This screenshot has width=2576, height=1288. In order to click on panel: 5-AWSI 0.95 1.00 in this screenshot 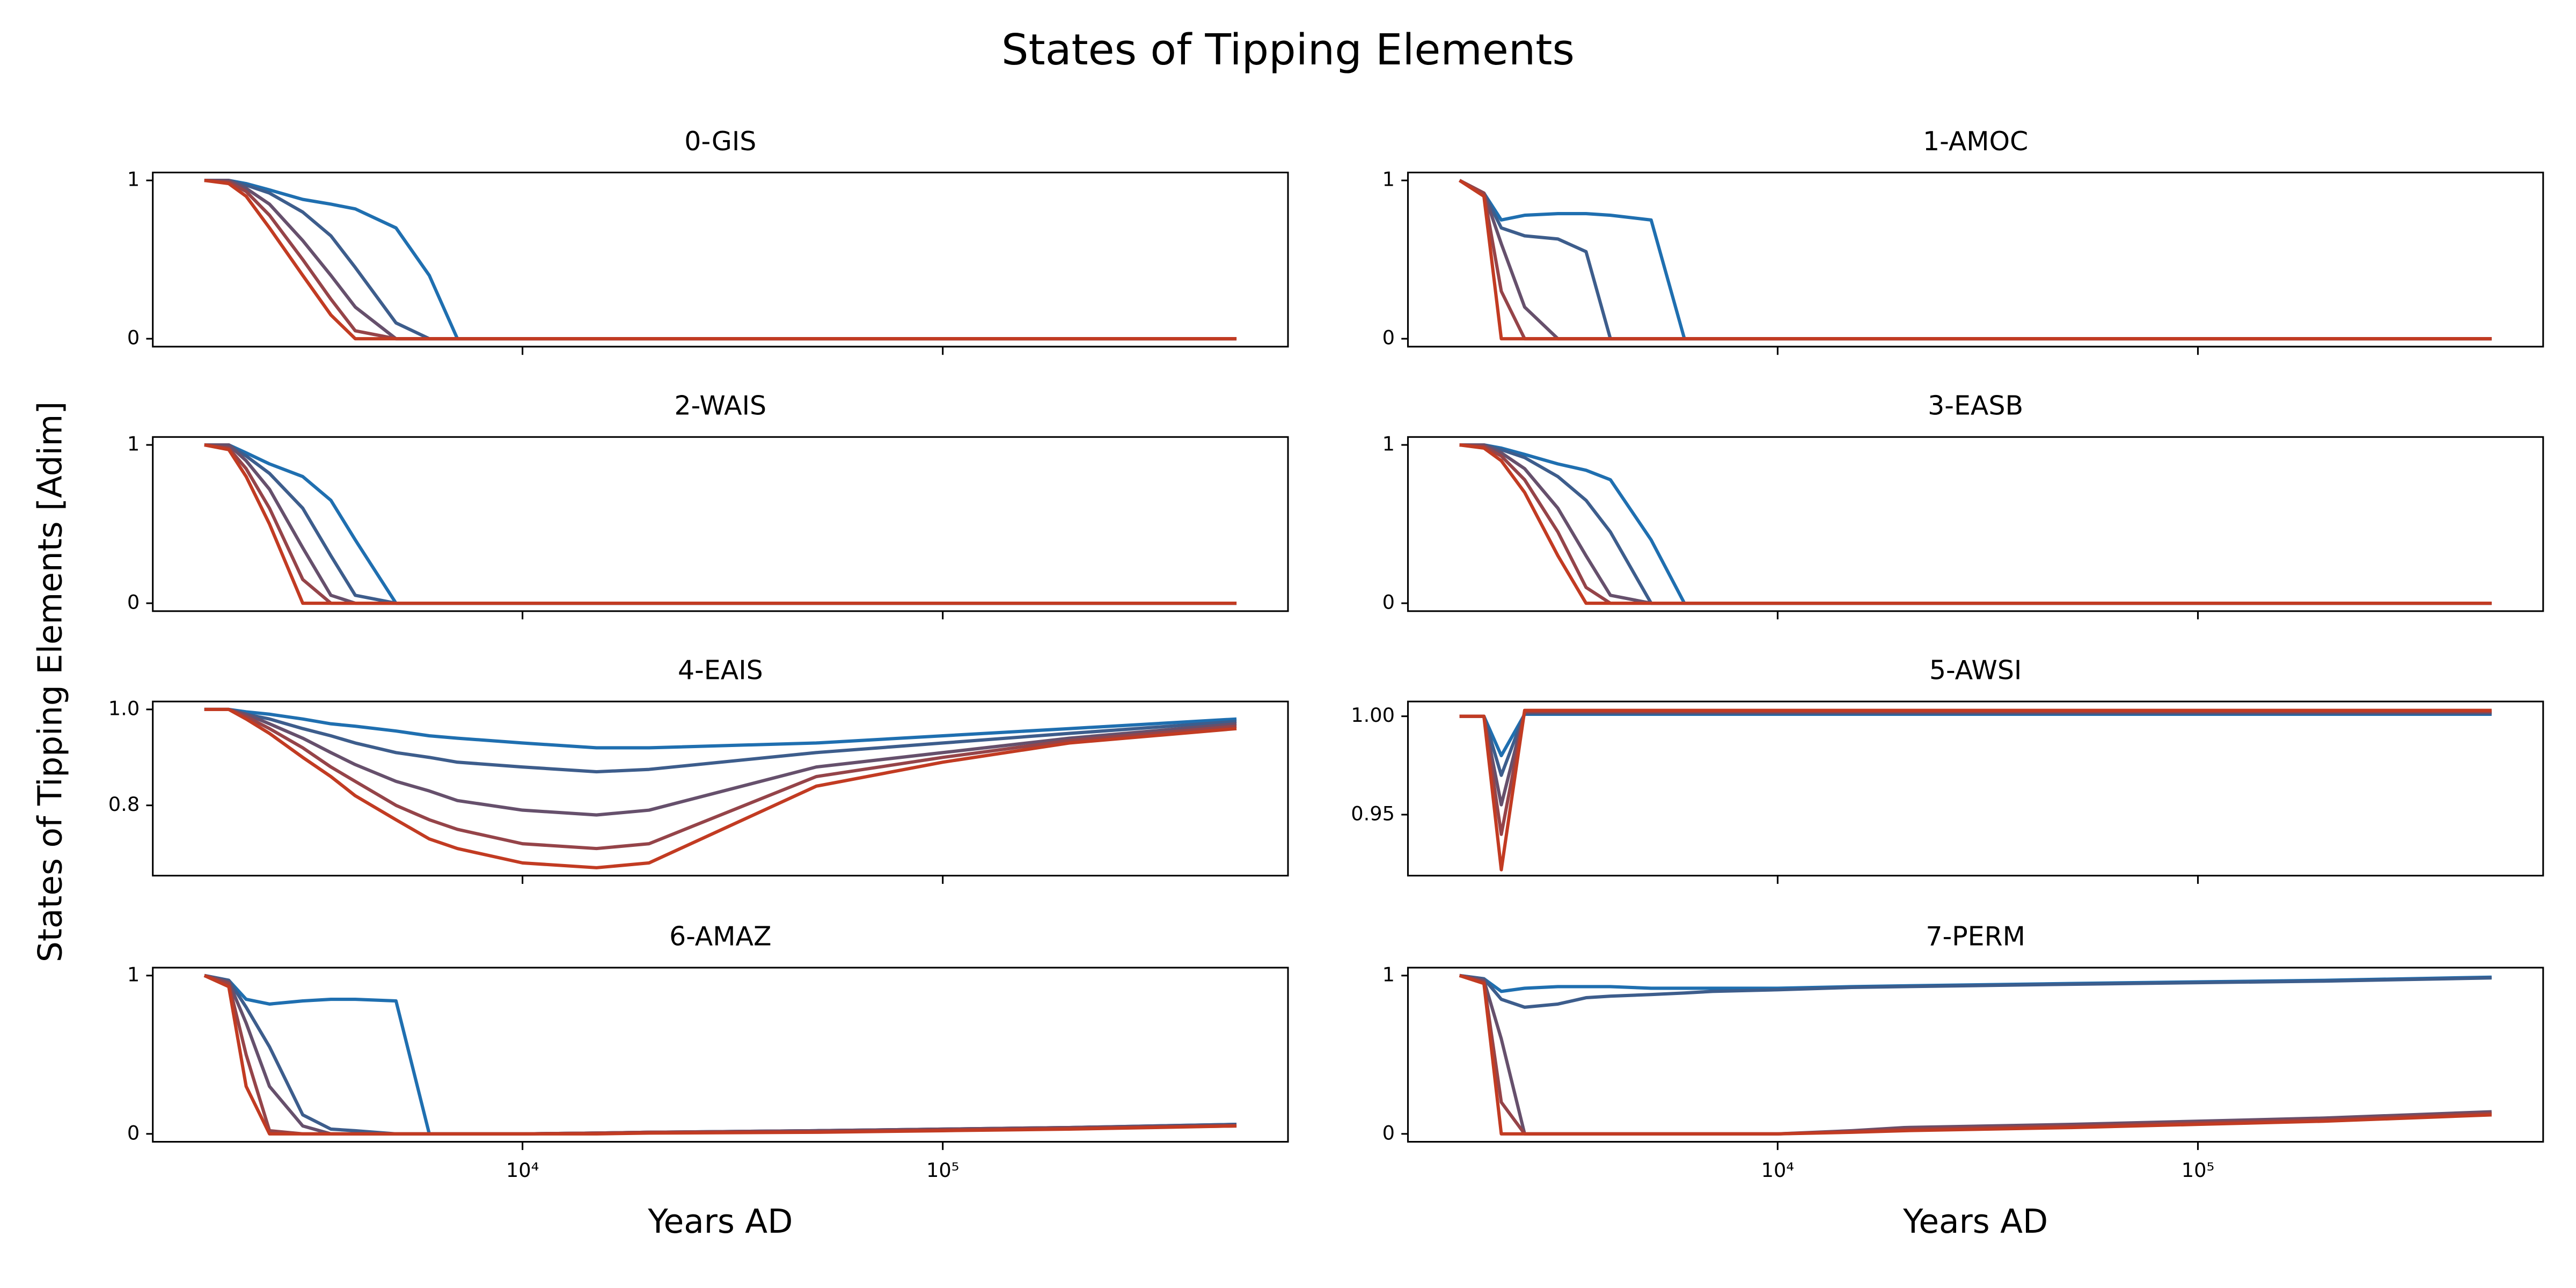, I will do `click(1947, 769)`.